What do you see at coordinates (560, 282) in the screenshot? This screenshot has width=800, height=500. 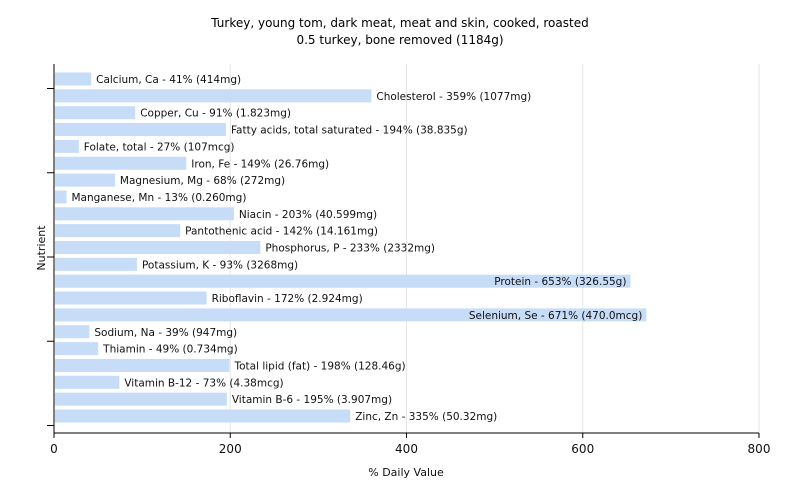 I see `bar-label: Protein - 653% (326.55g)` at bounding box center [560, 282].